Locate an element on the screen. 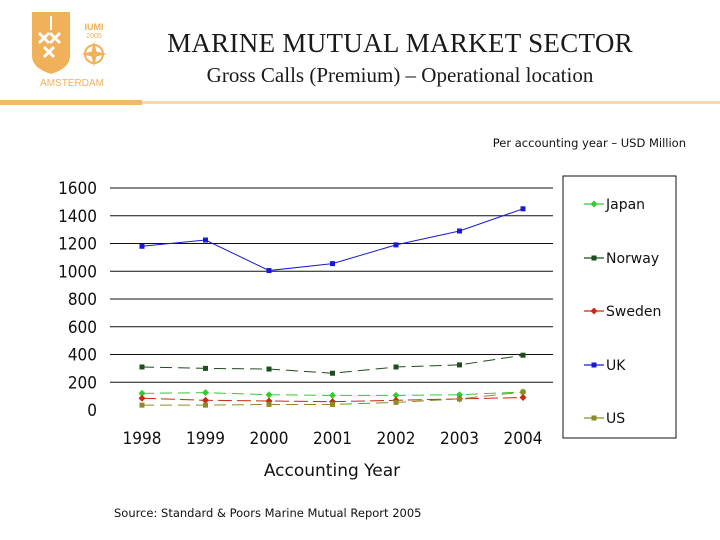 Image resolution: width=720 pixels, height=540 pixels. series-japan is located at coordinates (332, 393).